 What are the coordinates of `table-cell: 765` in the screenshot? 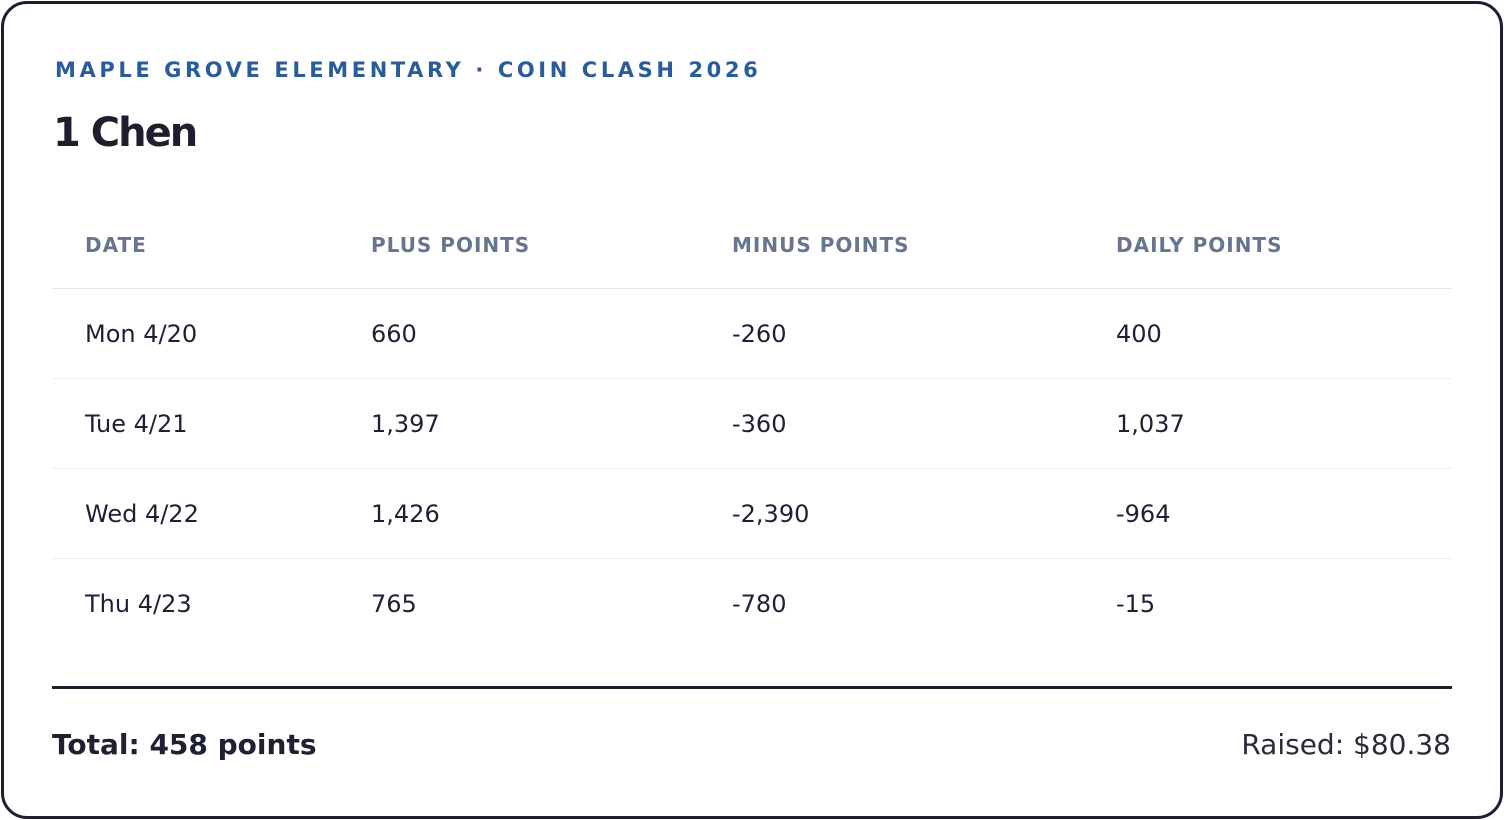 It's located at (394, 603).